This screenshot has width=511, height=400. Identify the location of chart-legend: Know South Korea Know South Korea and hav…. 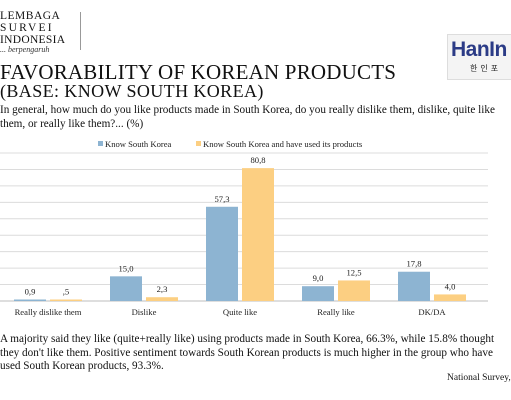
(230, 144).